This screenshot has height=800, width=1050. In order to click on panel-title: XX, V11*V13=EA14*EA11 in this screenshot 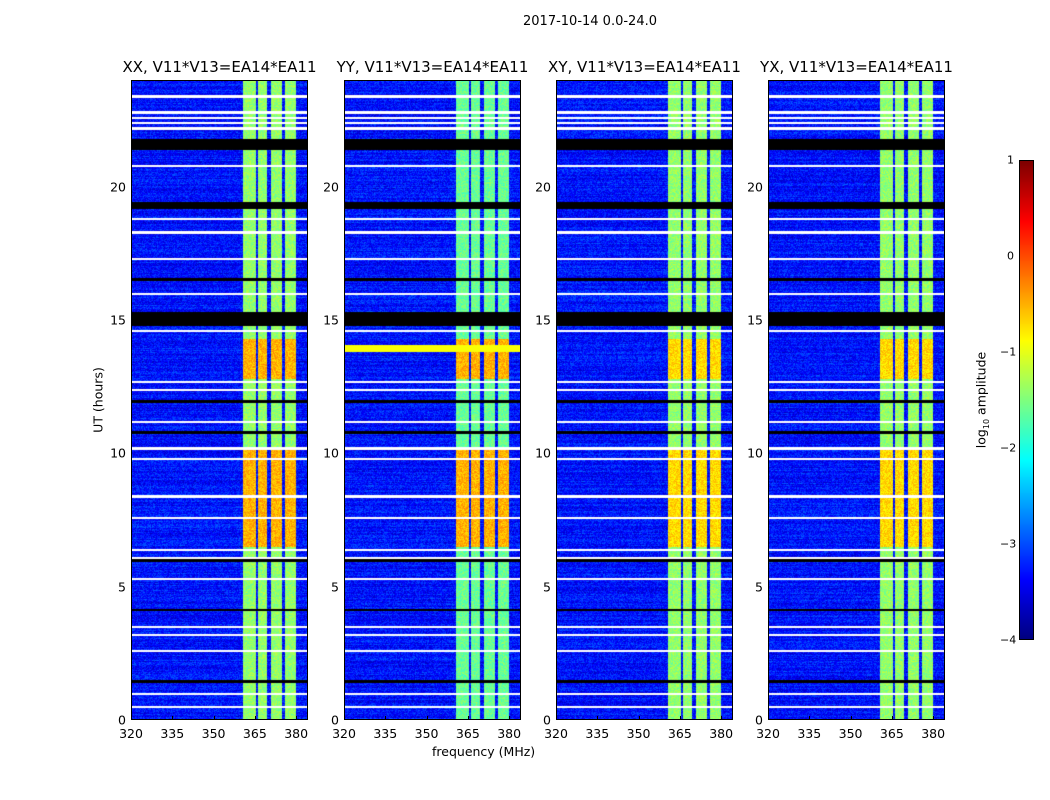, I will do `click(219, 67)`.